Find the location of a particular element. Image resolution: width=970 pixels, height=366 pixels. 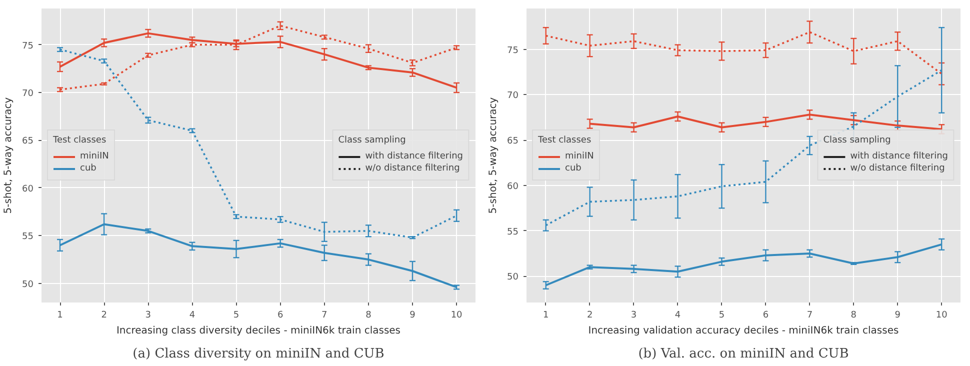

text: (b) Val. acc. on miniIN and CUB is located at coordinates (743, 354).